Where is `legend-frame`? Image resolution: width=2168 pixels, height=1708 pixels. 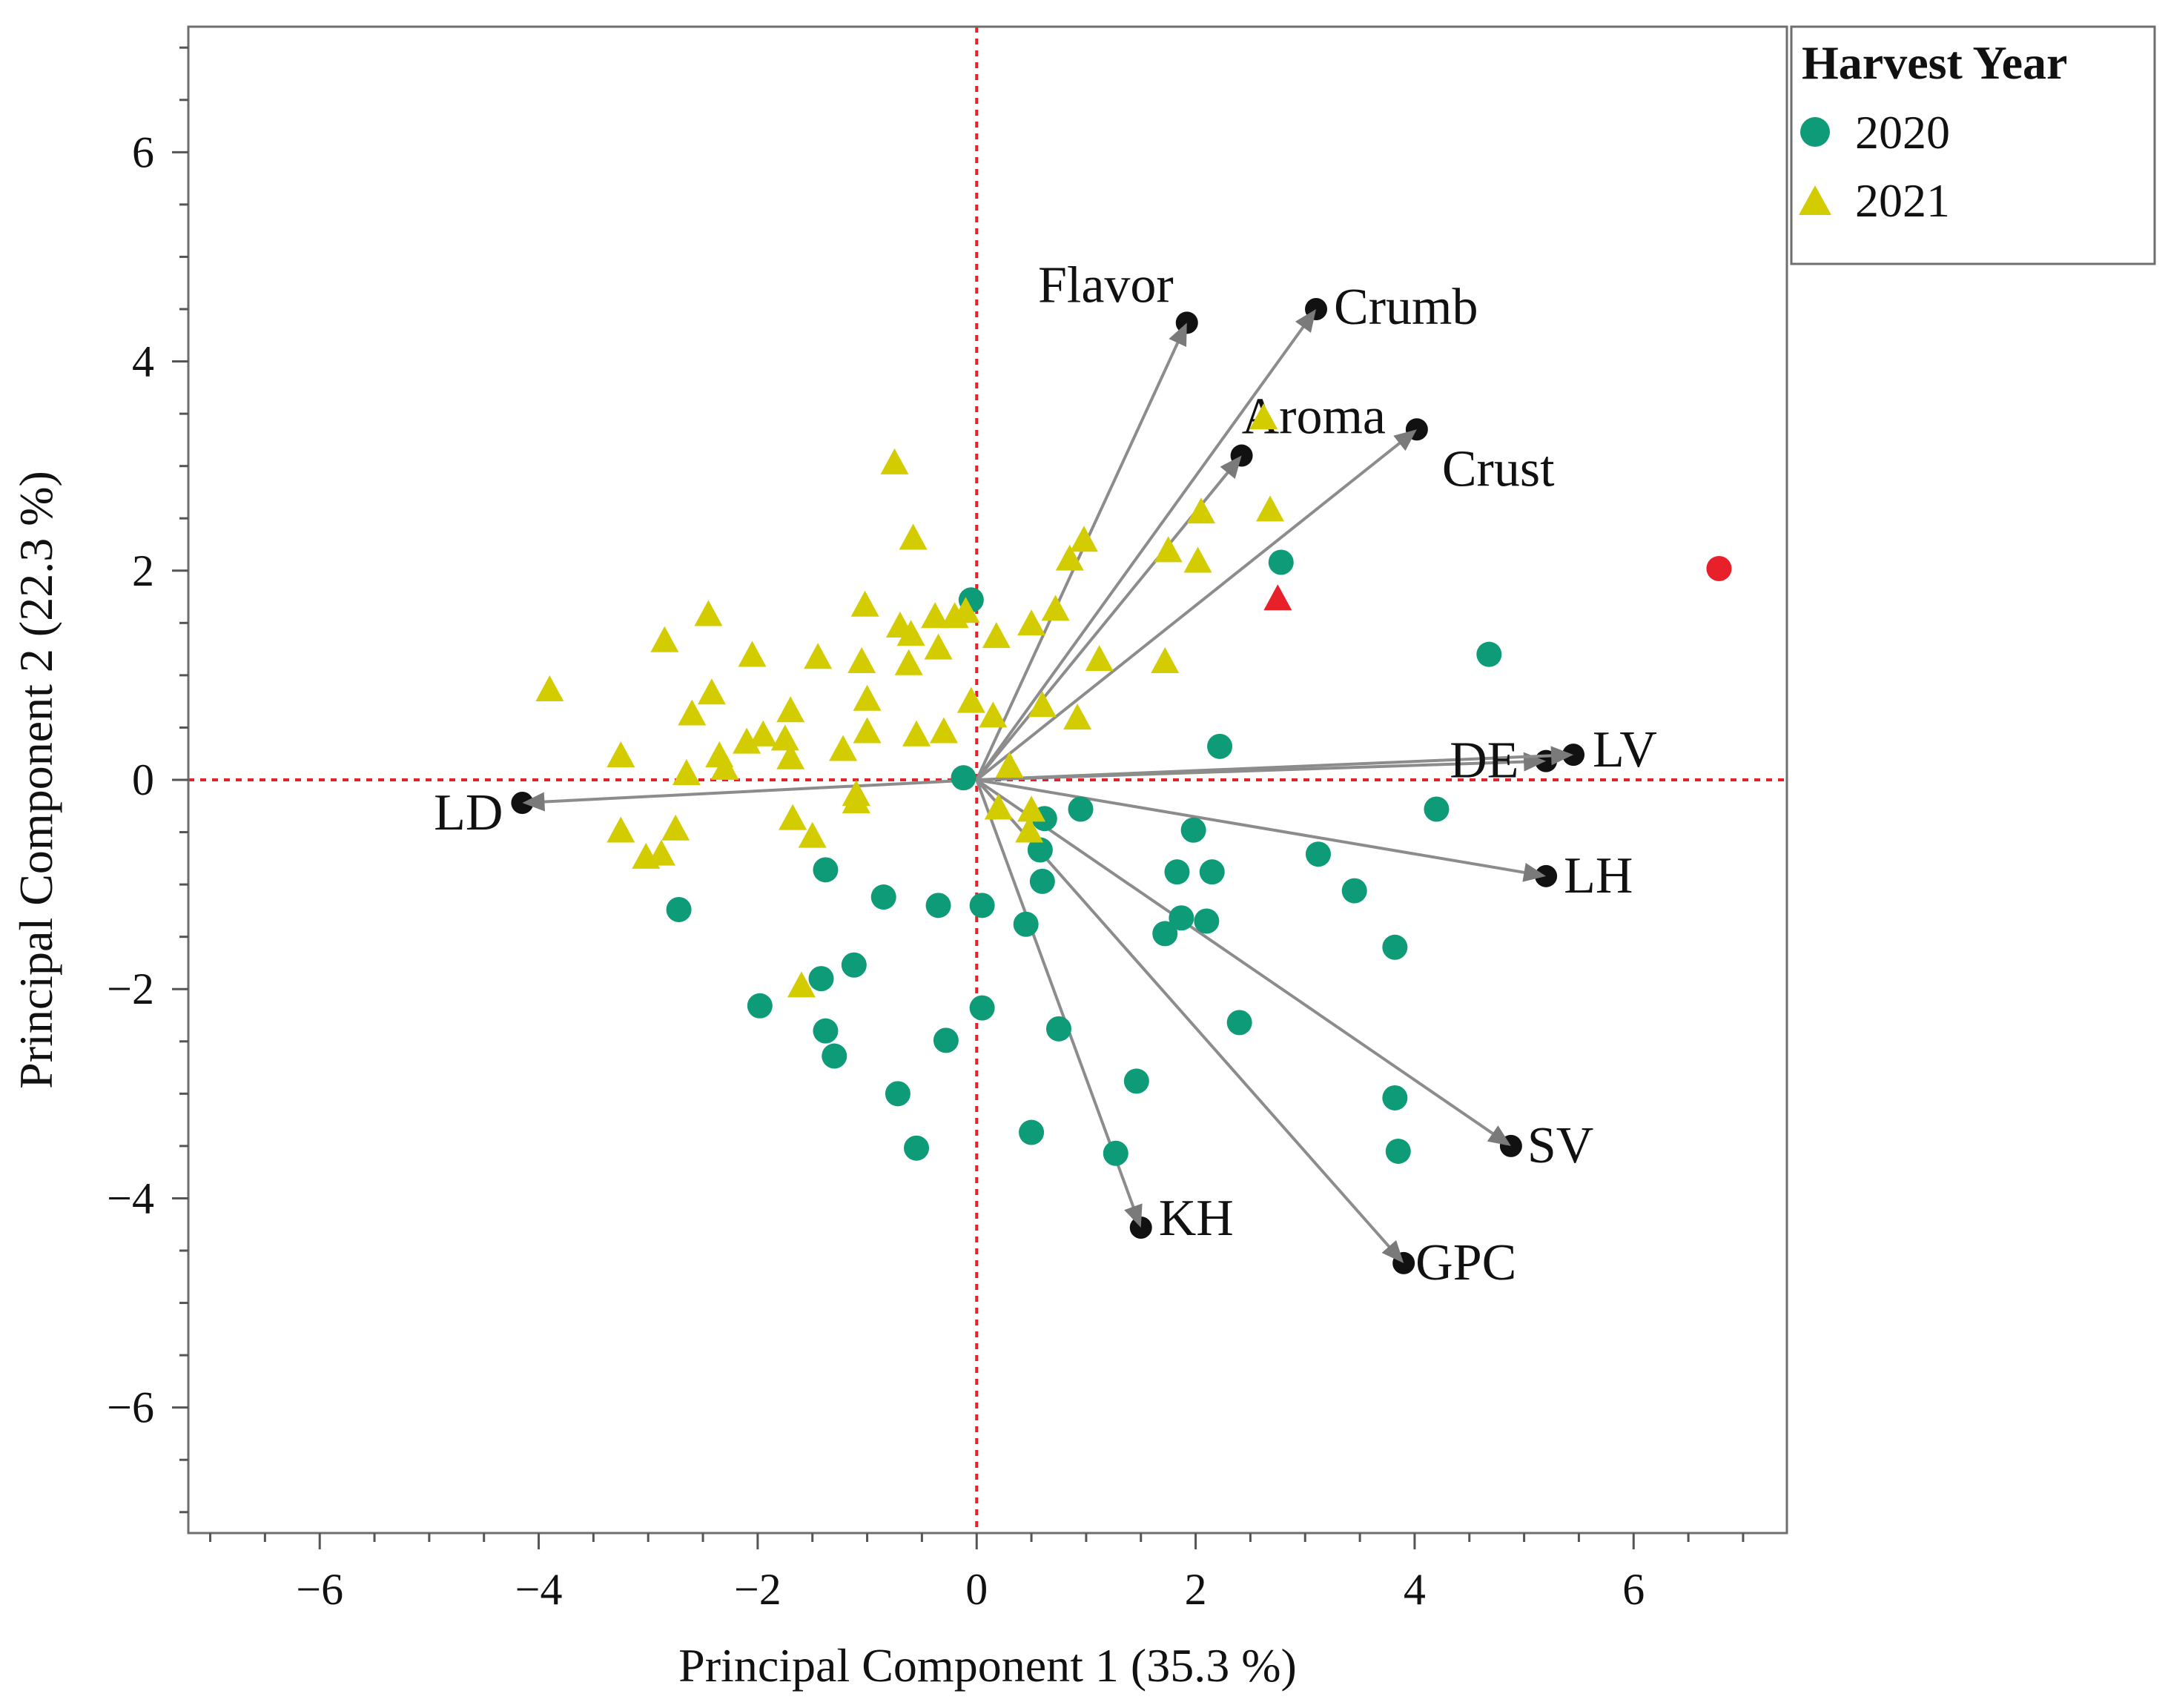 legend-frame is located at coordinates (1973, 145).